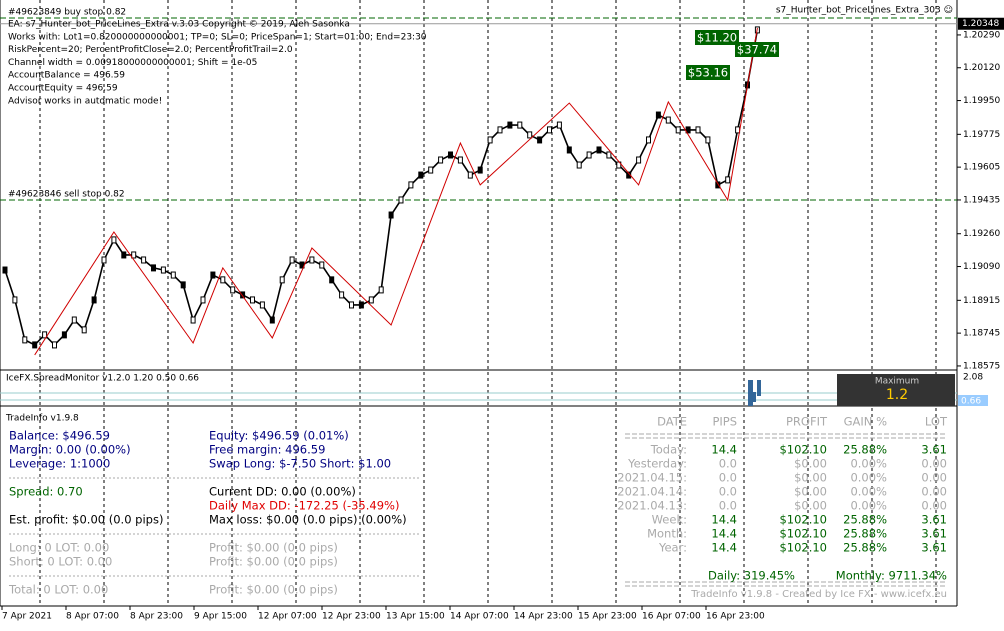 The height and width of the screenshot is (631, 1004). Describe the element at coordinates (669, 520) in the screenshot. I see `trade-info-text: Week:` at that location.